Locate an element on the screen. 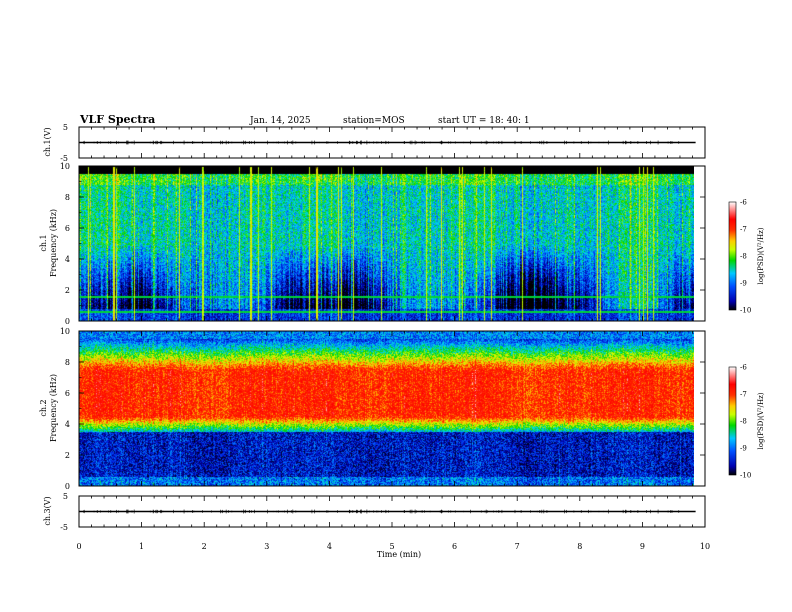 The height and width of the screenshot is (612, 792). header-start-time: start UT = 18: 40: 1 is located at coordinates (484, 121).